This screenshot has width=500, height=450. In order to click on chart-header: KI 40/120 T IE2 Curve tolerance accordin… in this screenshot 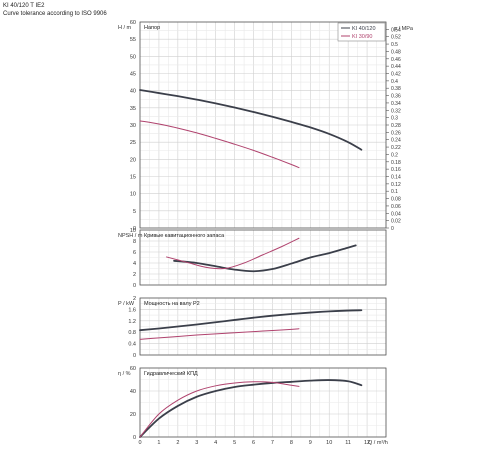, I will do `click(55, 10)`.